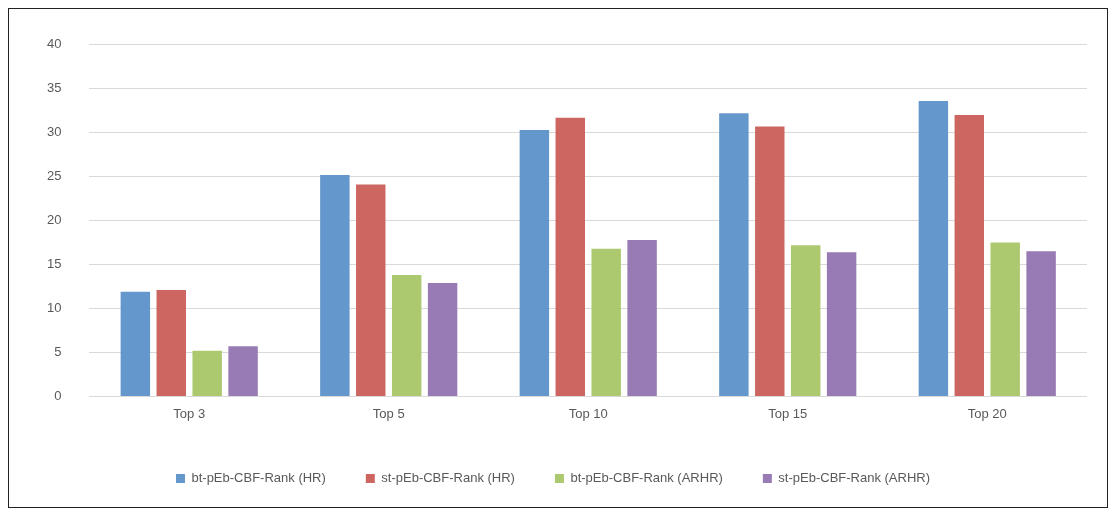 The width and height of the screenshot is (1117, 519). I want to click on x-tick-label: Top 5, so click(388, 413).